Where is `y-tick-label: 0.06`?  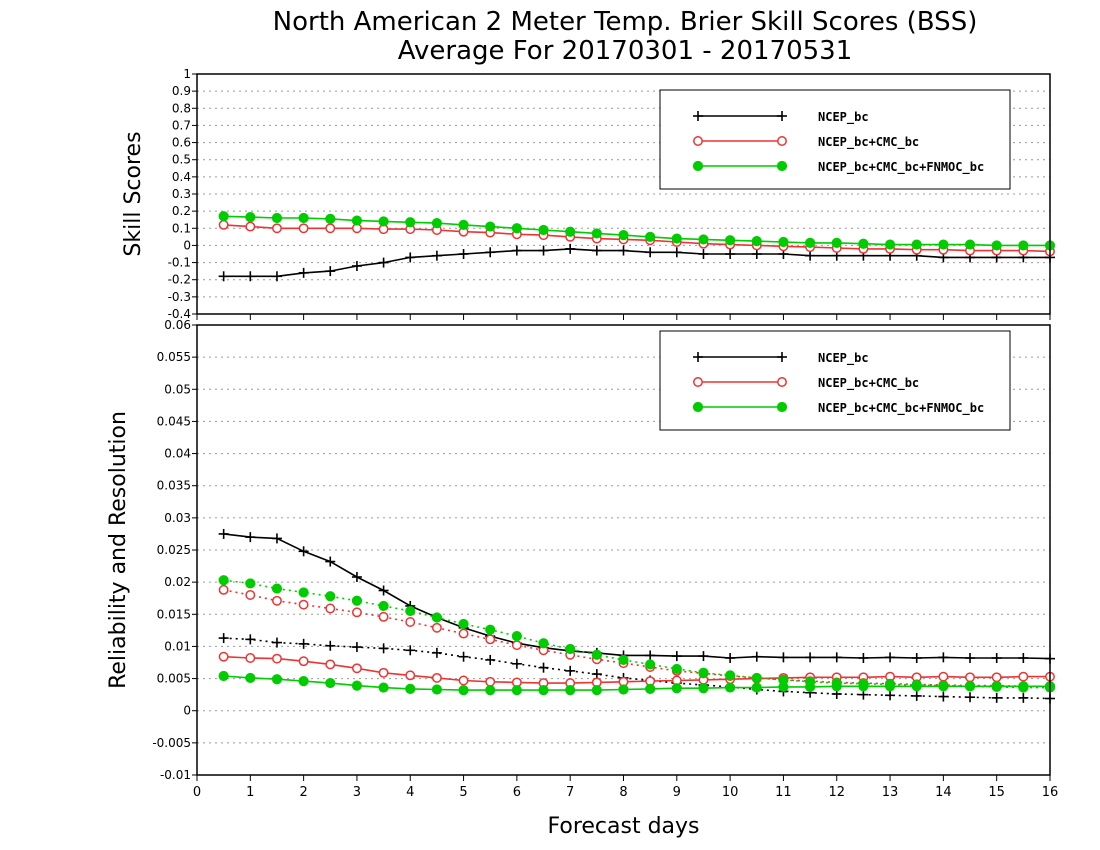 y-tick-label: 0.06 is located at coordinates (177, 325).